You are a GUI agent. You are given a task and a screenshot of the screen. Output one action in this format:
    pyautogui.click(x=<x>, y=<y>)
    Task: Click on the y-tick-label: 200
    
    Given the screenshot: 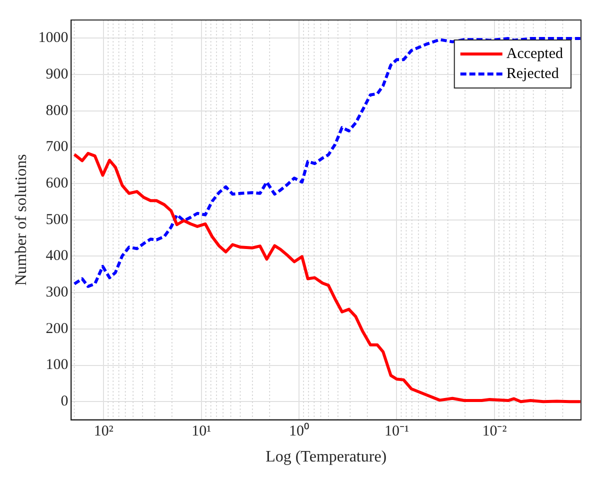 What is the action you would take?
    pyautogui.click(x=57, y=328)
    